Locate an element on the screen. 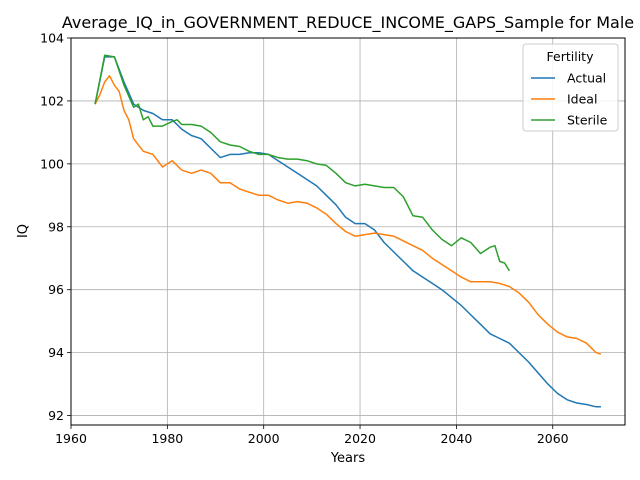  y-tick-label: 100 is located at coordinates (52, 163).